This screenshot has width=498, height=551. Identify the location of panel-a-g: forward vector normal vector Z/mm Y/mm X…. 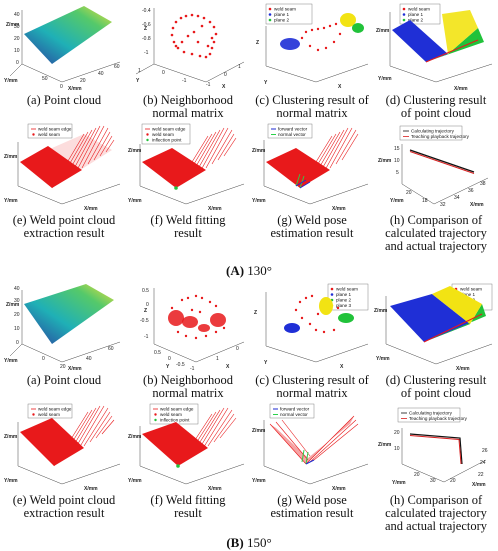
(312, 191).